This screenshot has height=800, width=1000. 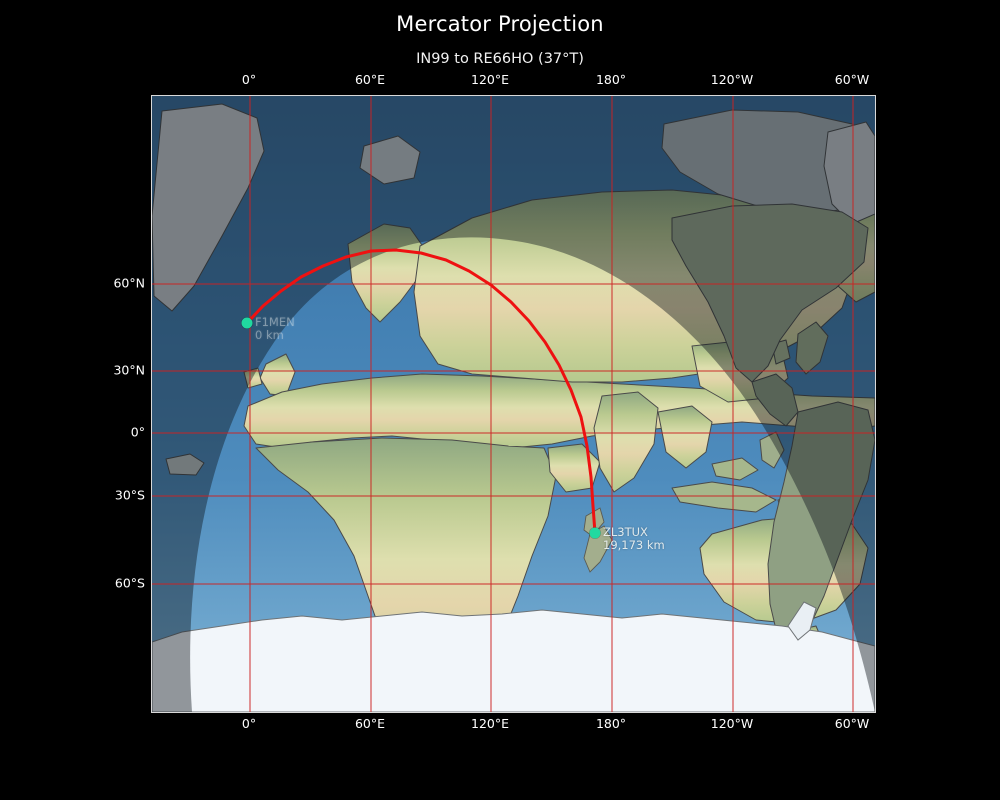 I want to click on destination-callsign: ZL3TUX, so click(x=625, y=532).